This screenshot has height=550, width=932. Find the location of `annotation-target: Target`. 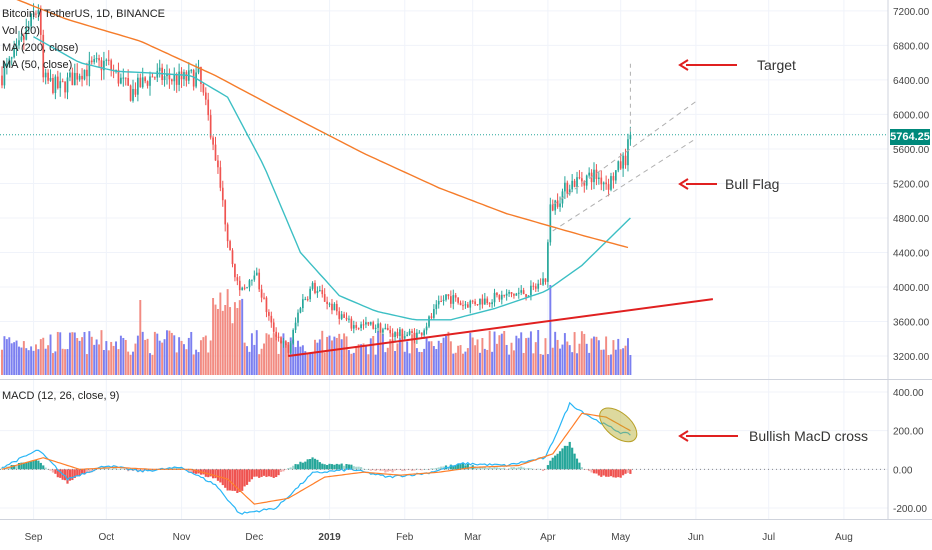

annotation-target: Target is located at coordinates (776, 65).